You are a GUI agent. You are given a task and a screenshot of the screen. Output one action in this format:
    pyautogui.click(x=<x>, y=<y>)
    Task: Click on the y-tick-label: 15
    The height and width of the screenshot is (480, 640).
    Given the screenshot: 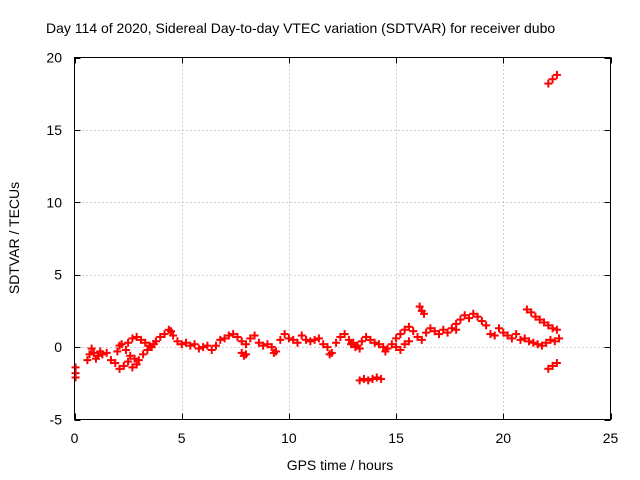 What is the action you would take?
    pyautogui.click(x=54, y=130)
    